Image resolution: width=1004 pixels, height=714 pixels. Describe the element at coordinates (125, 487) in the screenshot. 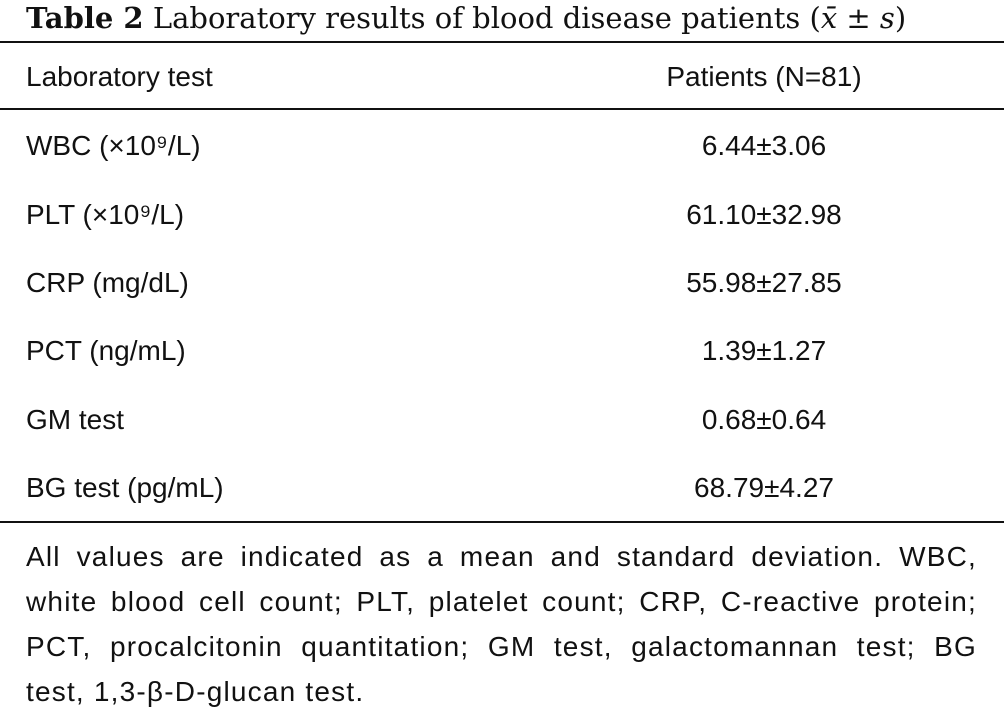

I see `row-test-bg: BG test (pg/mL)` at that location.